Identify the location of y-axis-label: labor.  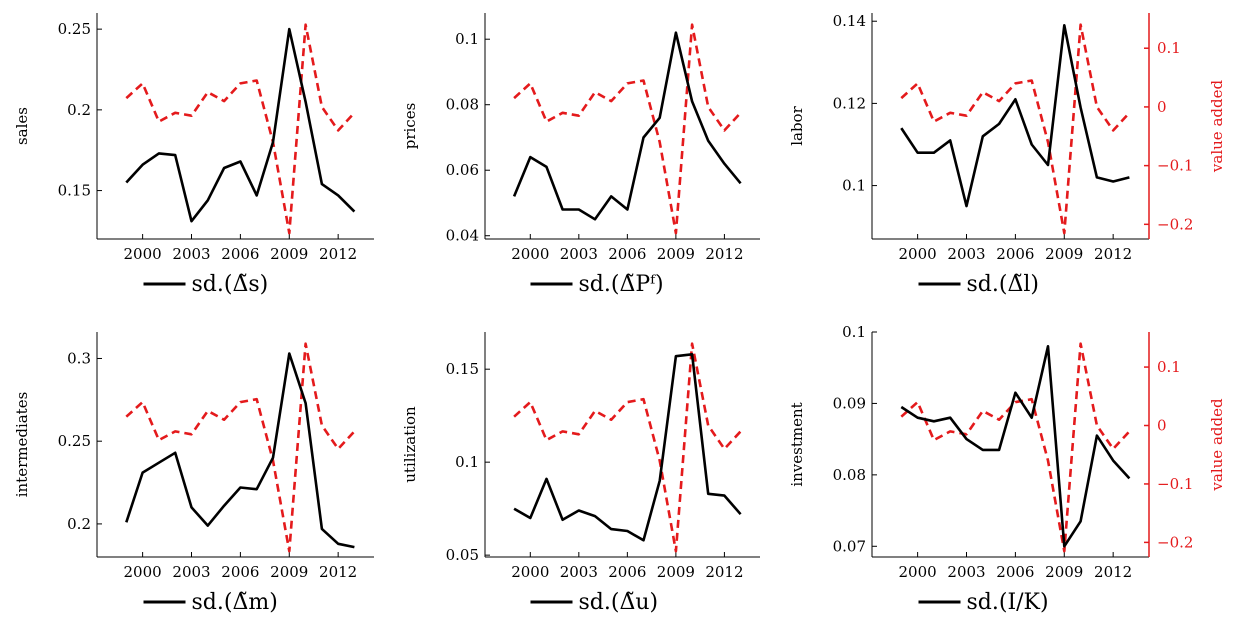
(797, 125).